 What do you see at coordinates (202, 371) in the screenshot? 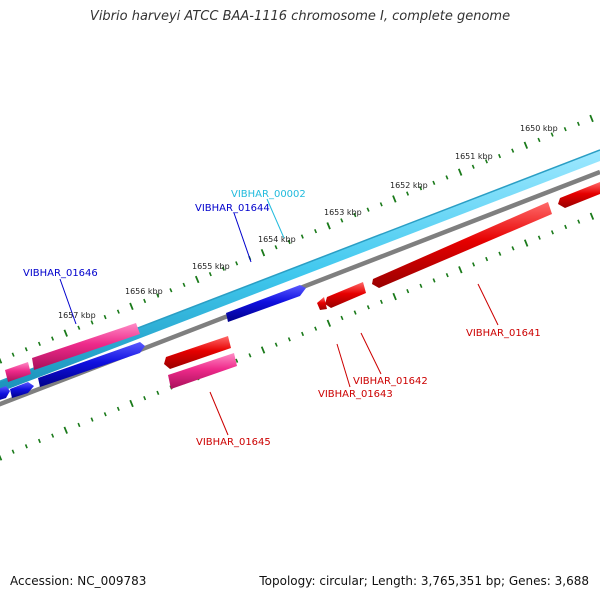
I see `pink-feature-lower` at bounding box center [202, 371].